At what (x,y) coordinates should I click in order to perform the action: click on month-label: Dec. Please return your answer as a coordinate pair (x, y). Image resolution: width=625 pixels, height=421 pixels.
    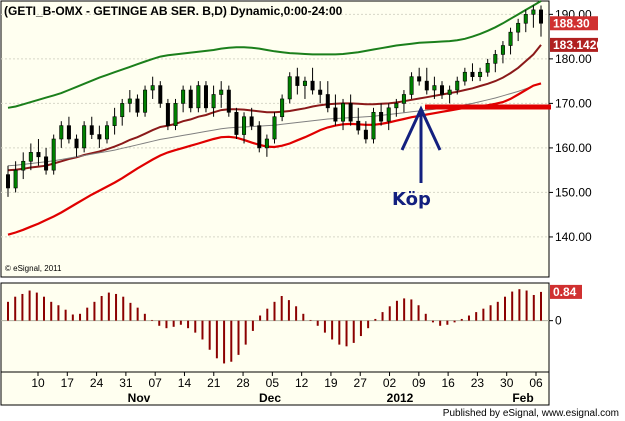
    Looking at the image, I should click on (270, 398).